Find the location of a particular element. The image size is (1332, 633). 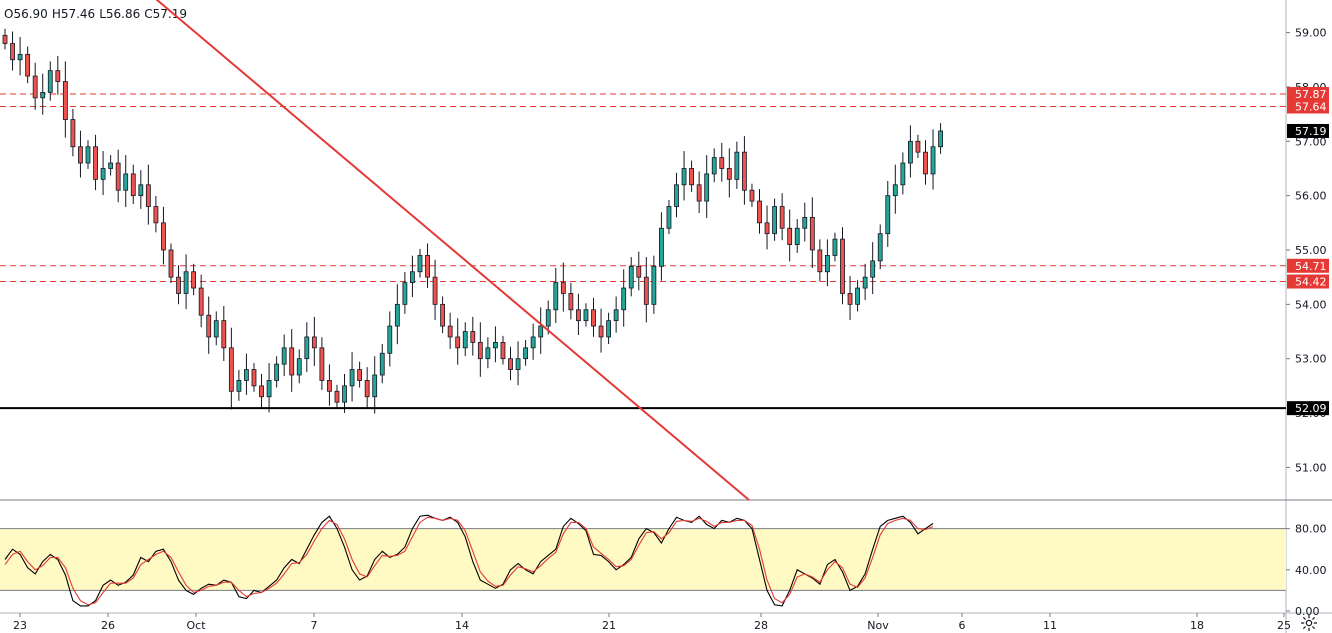

stoch-tick-label: 40.00 is located at coordinates (1311, 570).